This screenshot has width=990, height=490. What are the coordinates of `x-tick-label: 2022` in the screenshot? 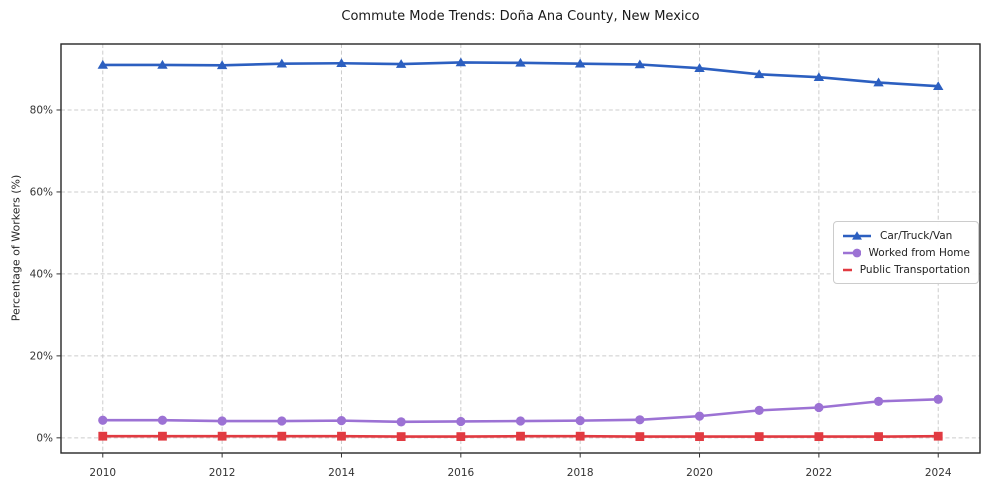 It's located at (819, 473).